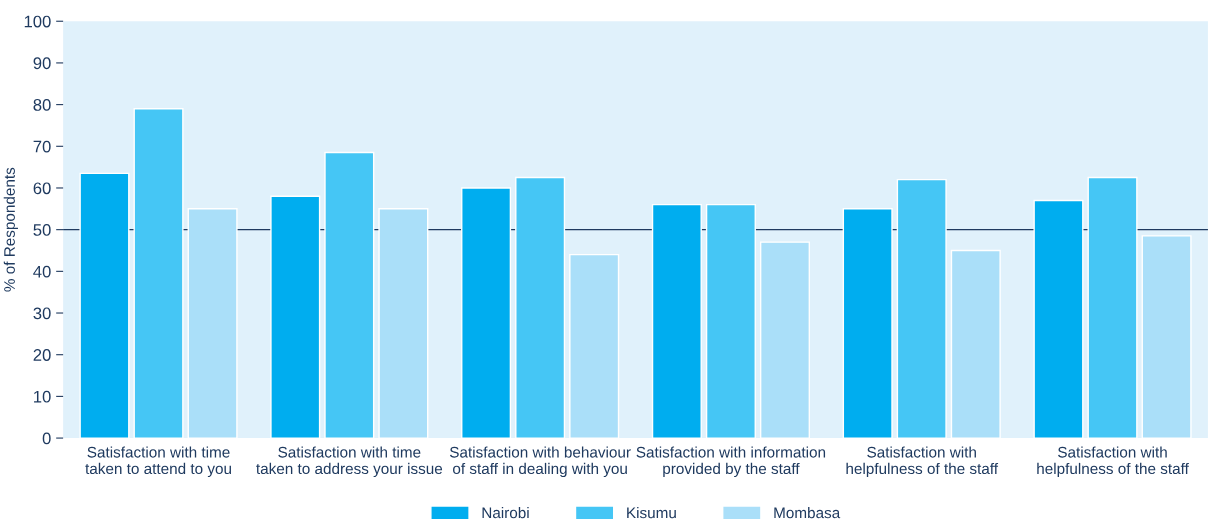  What do you see at coordinates (158, 462) in the screenshot?
I see `x-tick-label: Satisfaction with time taken to attend to you` at bounding box center [158, 462].